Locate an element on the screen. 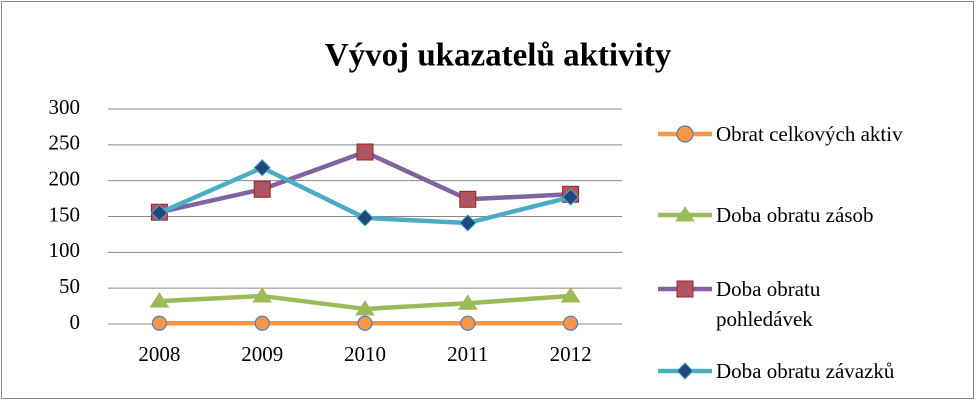  y-tick-label: 200 is located at coordinates (65, 178).